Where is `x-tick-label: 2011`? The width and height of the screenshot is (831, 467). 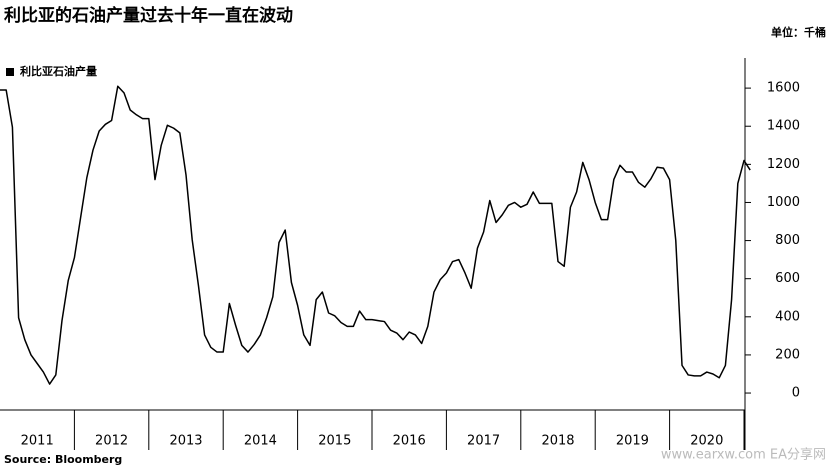 x-tick-label: 2011 is located at coordinates (37, 441).